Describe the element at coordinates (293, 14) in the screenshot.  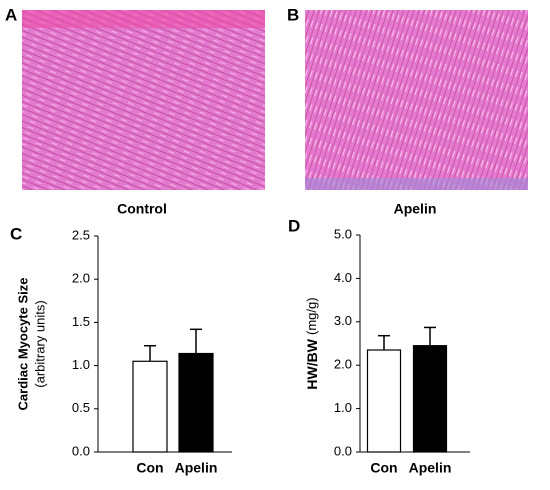
I see `panel-letter: B` at that location.